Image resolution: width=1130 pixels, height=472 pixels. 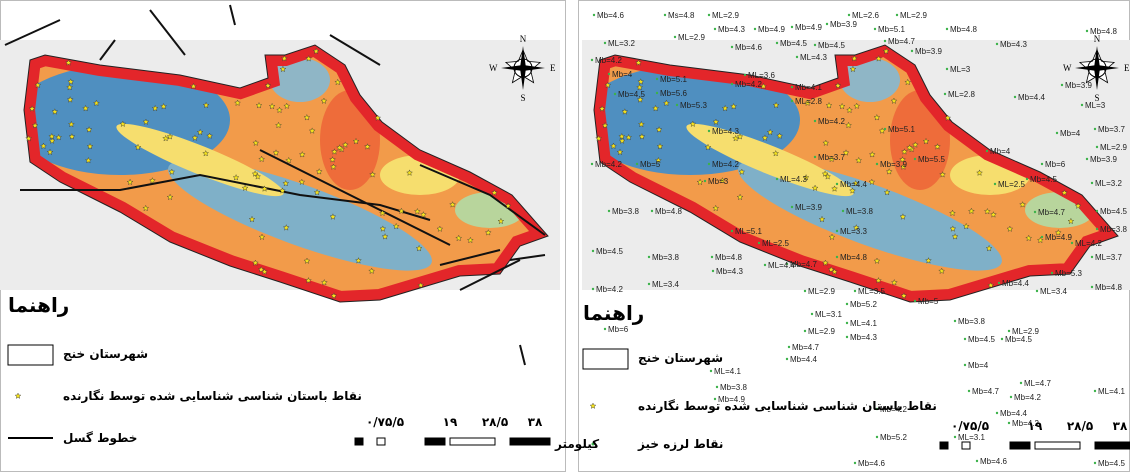 What do you see at coordinates (30, 355) in the screenshot?
I see `legend-box` at bounding box center [30, 355].